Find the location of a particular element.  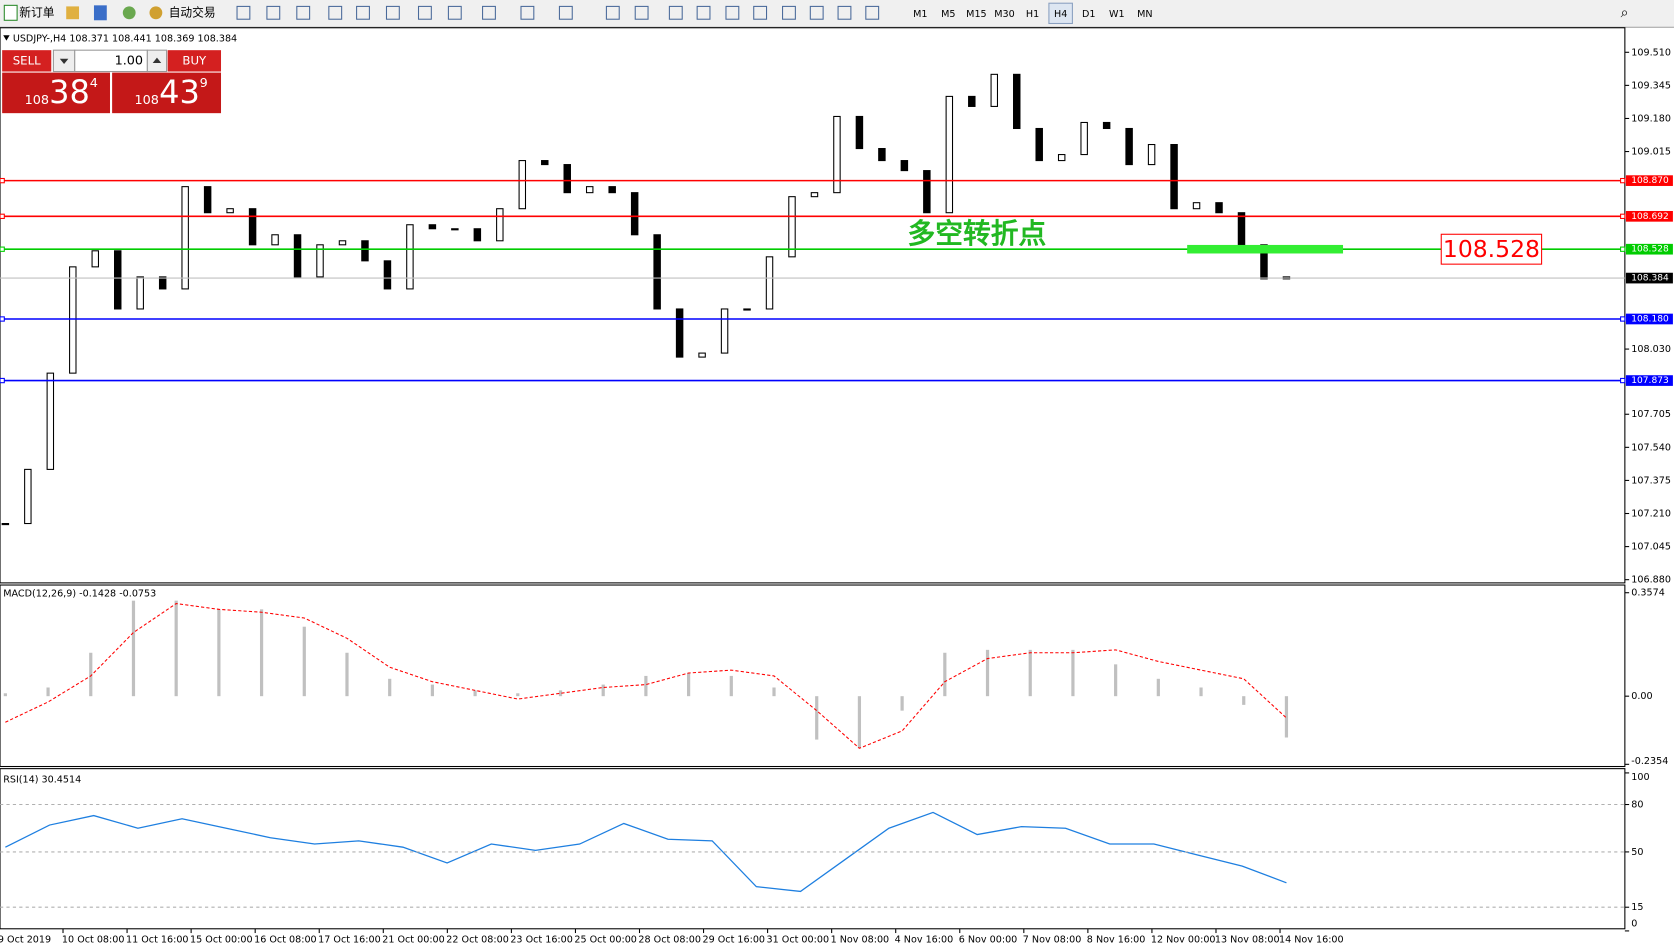

marker-box is located at coordinates (1491, 249).